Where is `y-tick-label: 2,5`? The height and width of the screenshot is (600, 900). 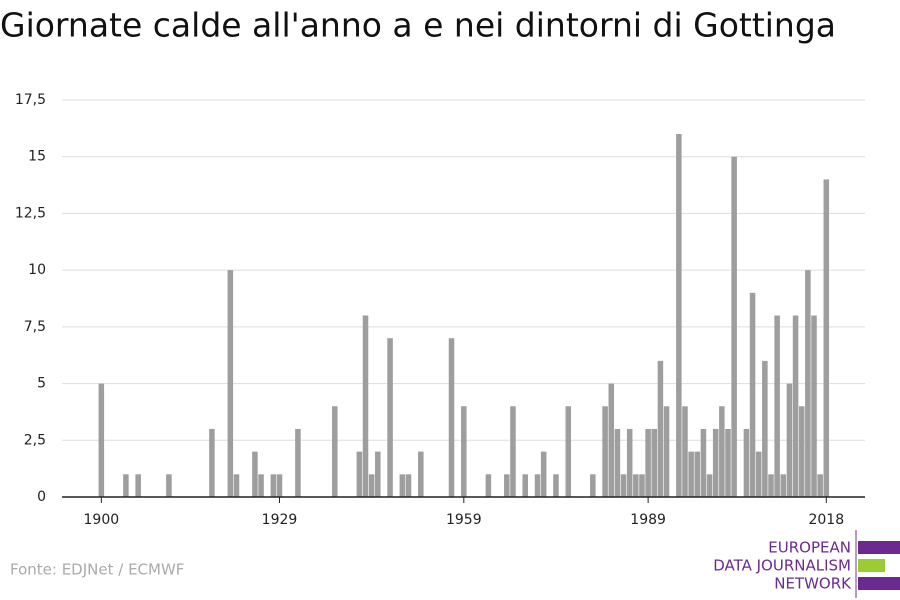
y-tick-label: 2,5 is located at coordinates (35, 440).